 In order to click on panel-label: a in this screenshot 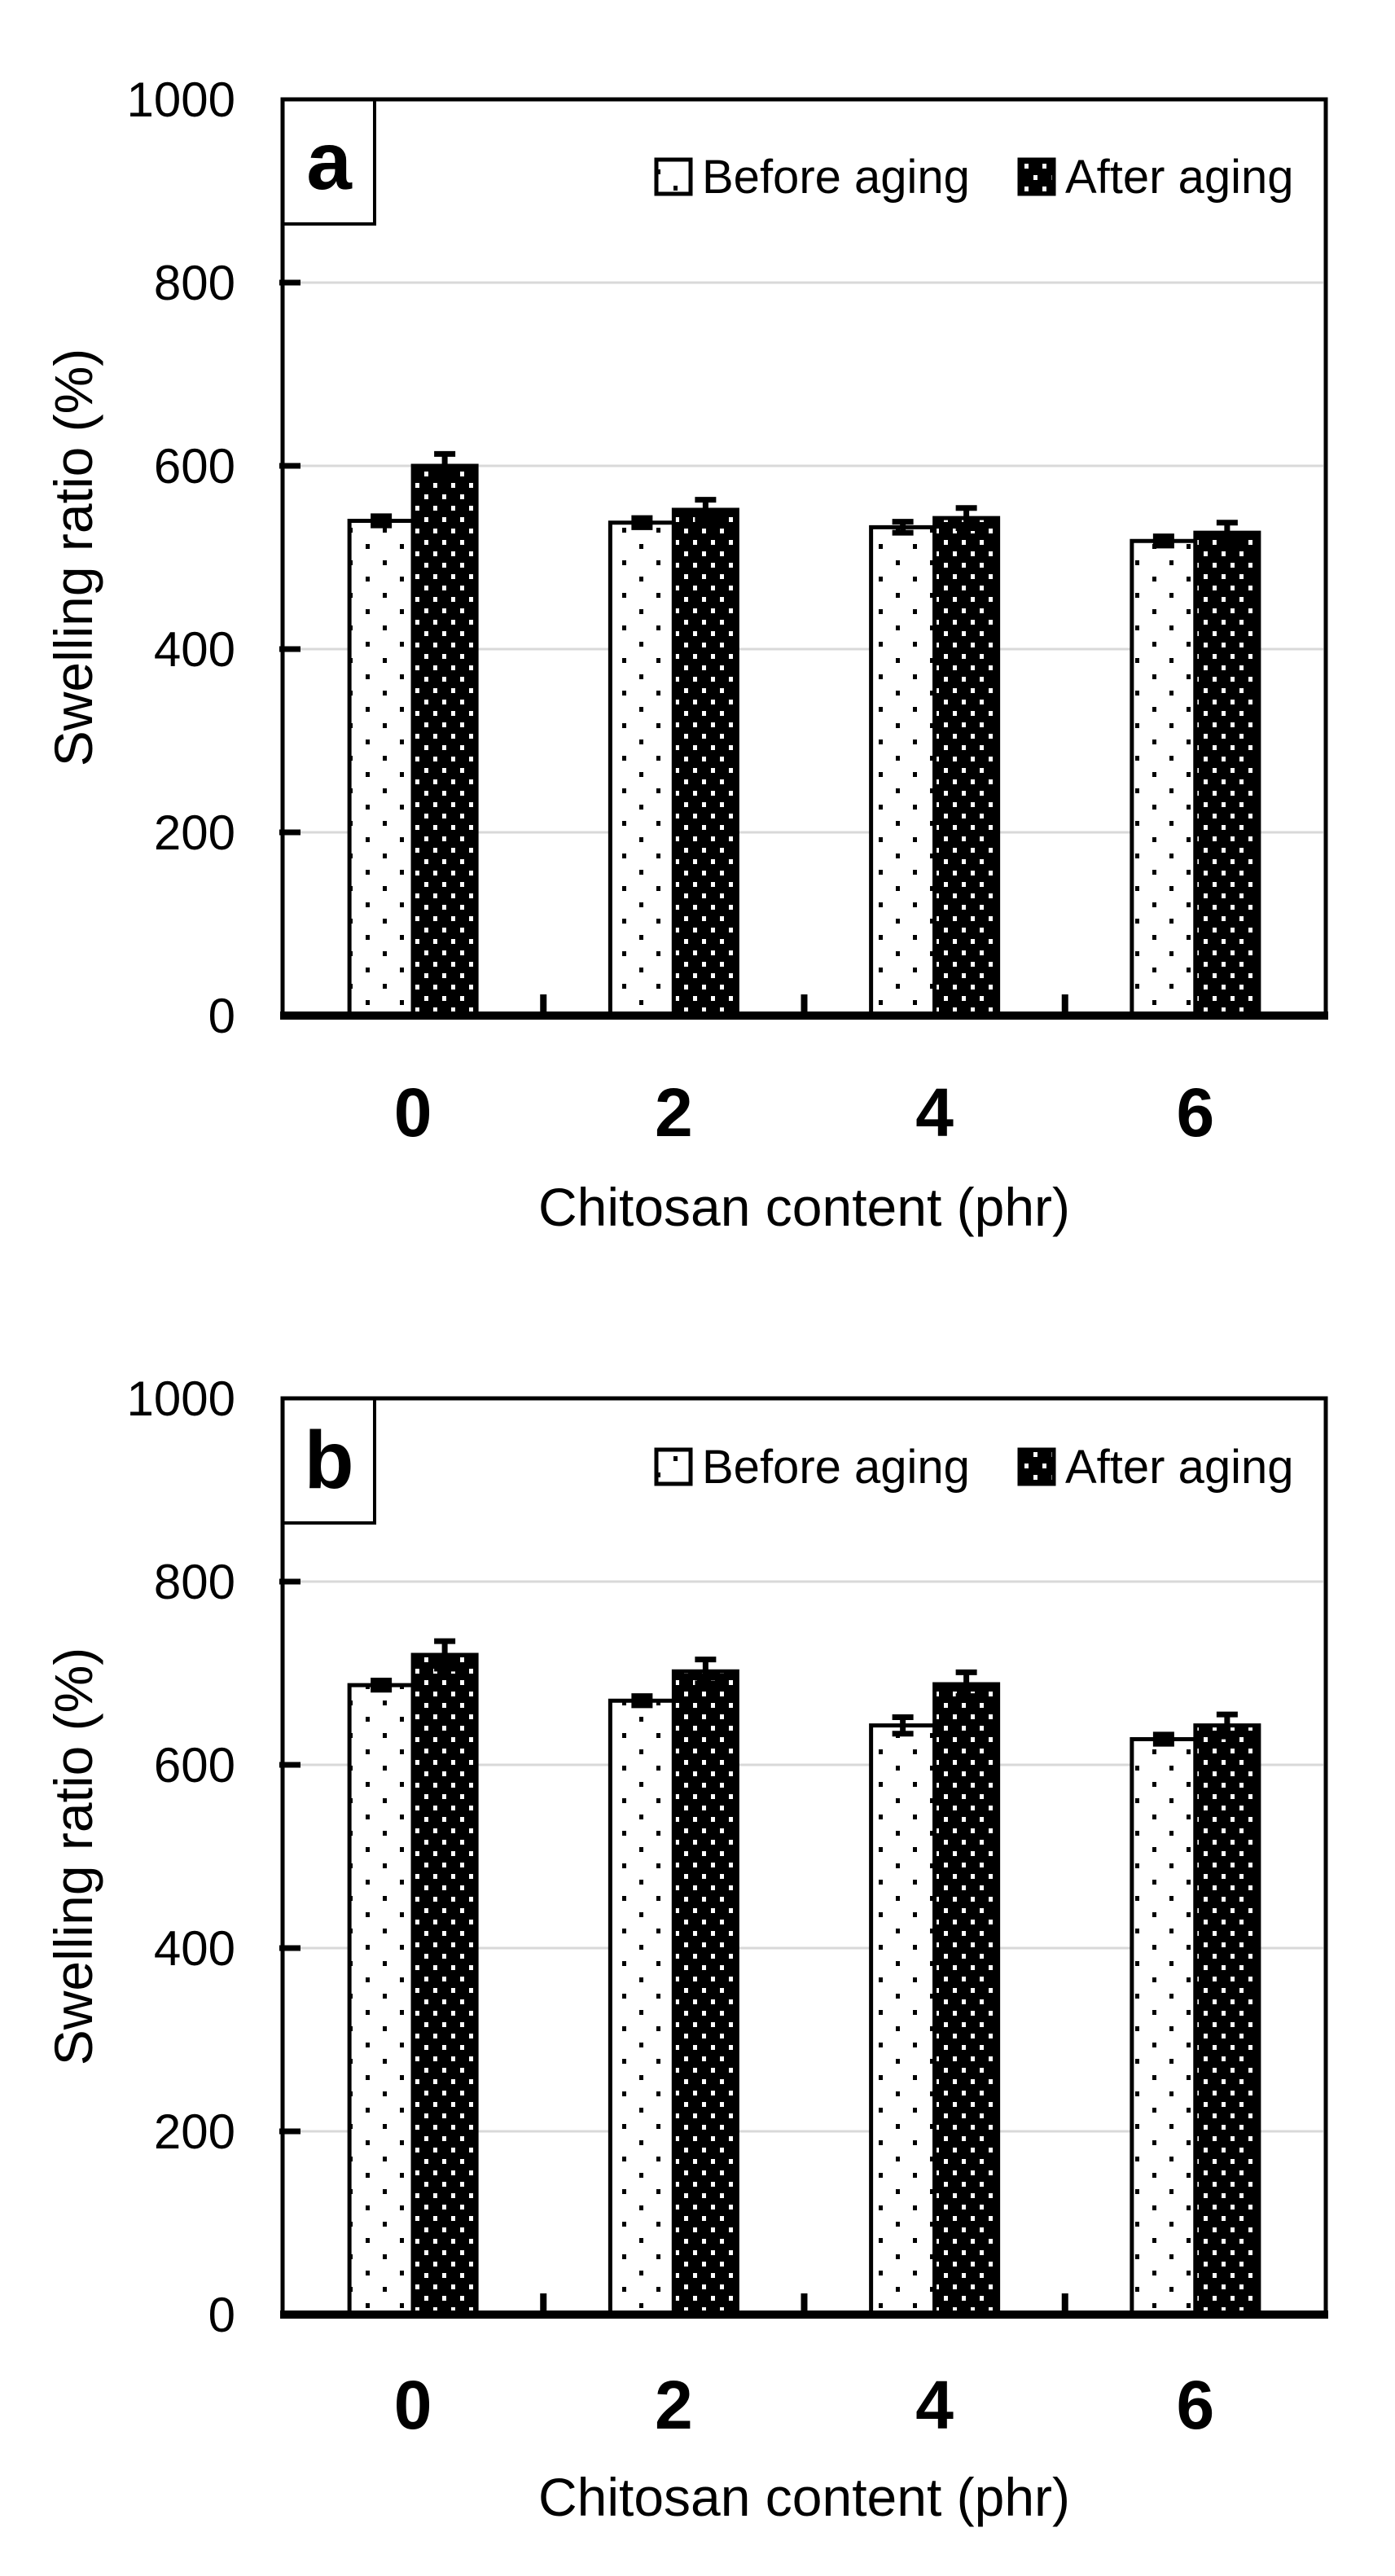, I will do `click(329, 161)`.